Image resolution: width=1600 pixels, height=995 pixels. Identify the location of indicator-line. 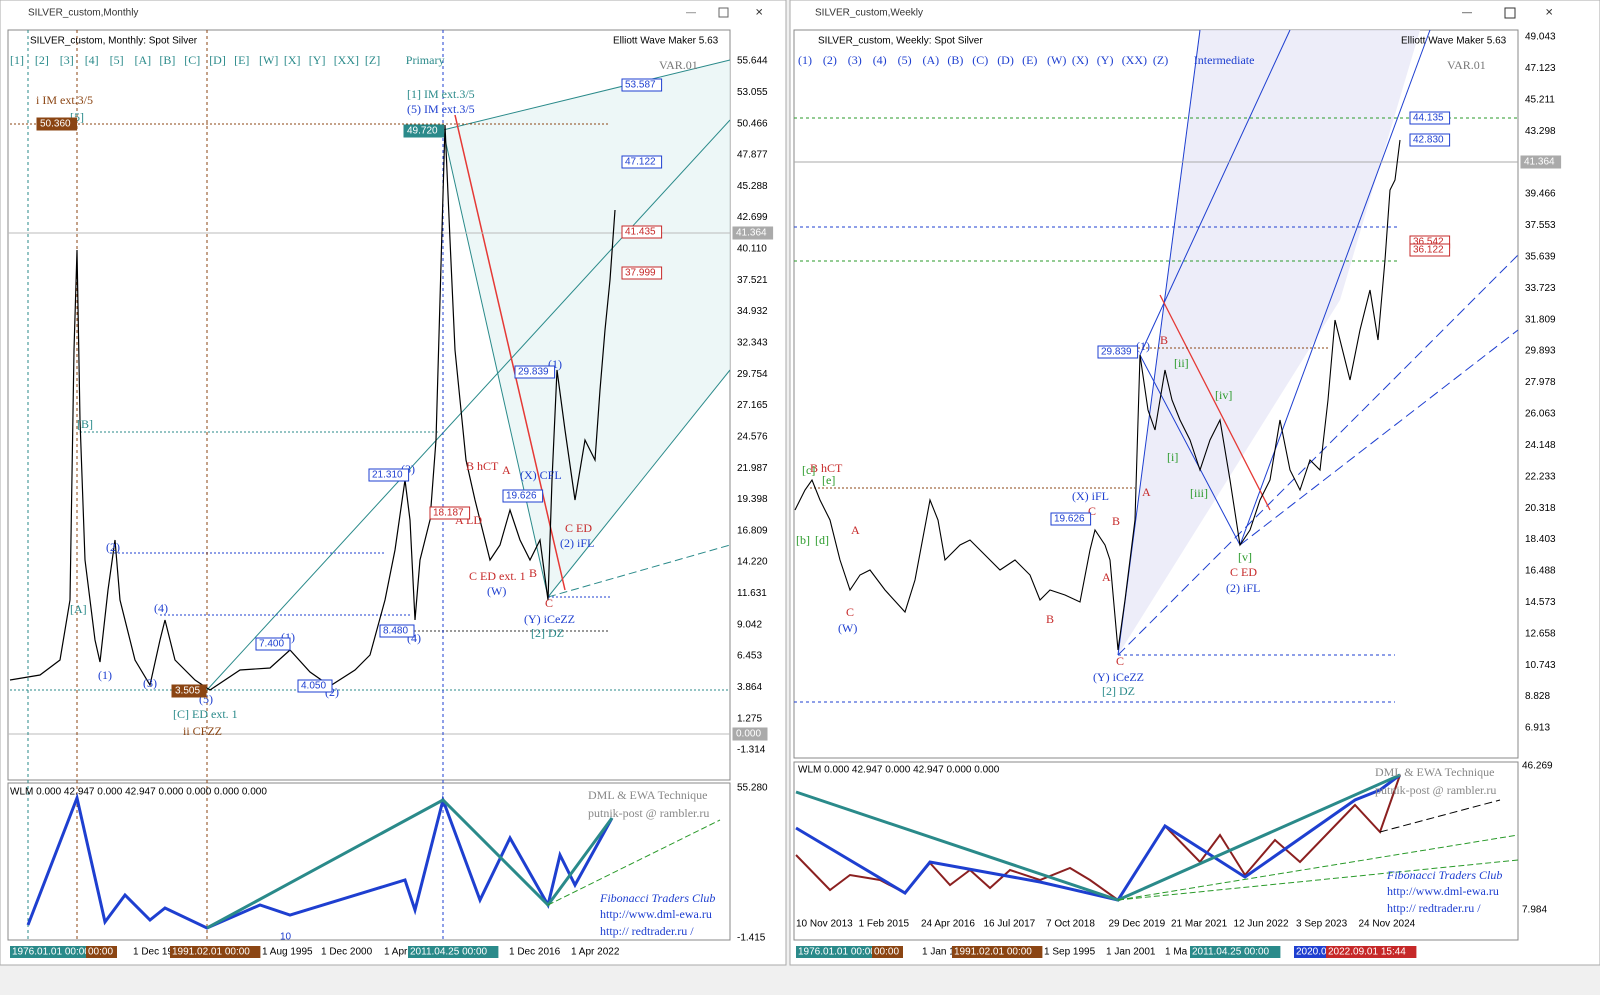
(410, 864).